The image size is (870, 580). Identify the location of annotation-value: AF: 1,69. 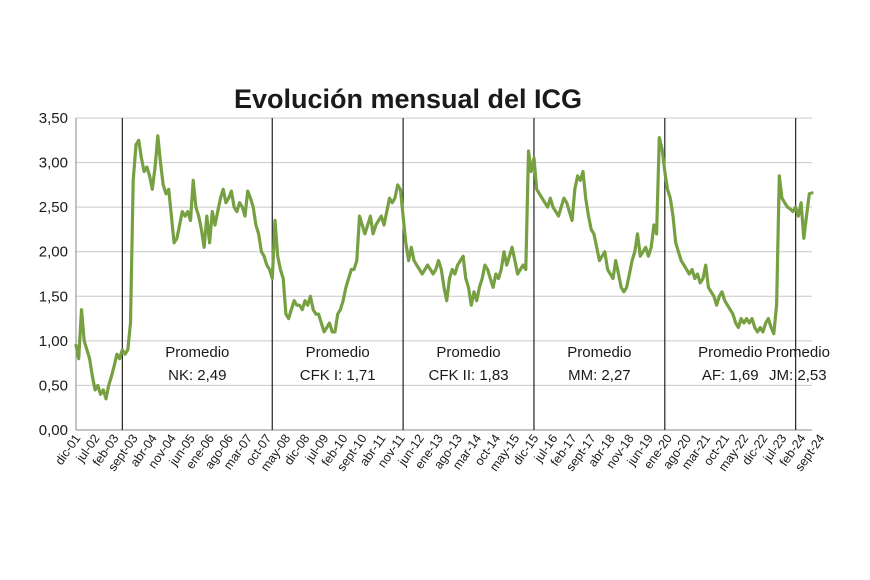
(730, 375).